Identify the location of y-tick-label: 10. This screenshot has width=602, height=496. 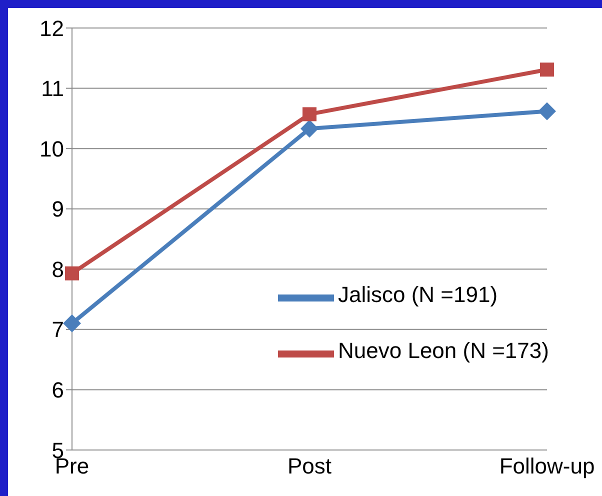
(52, 149).